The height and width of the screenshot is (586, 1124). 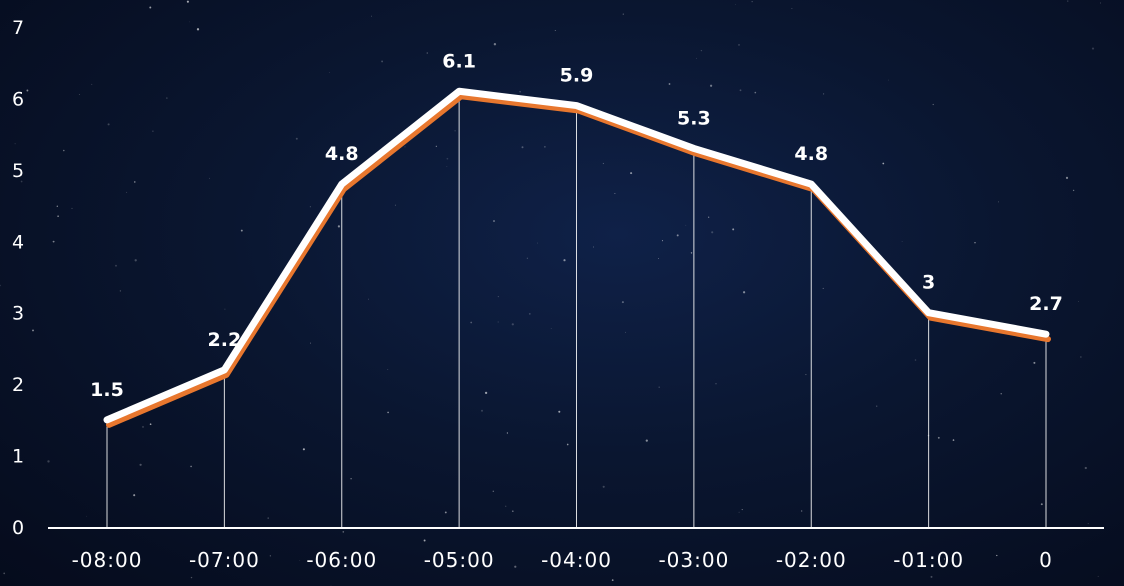 What do you see at coordinates (1046, 304) in the screenshot?
I see `data-label: 2.7` at bounding box center [1046, 304].